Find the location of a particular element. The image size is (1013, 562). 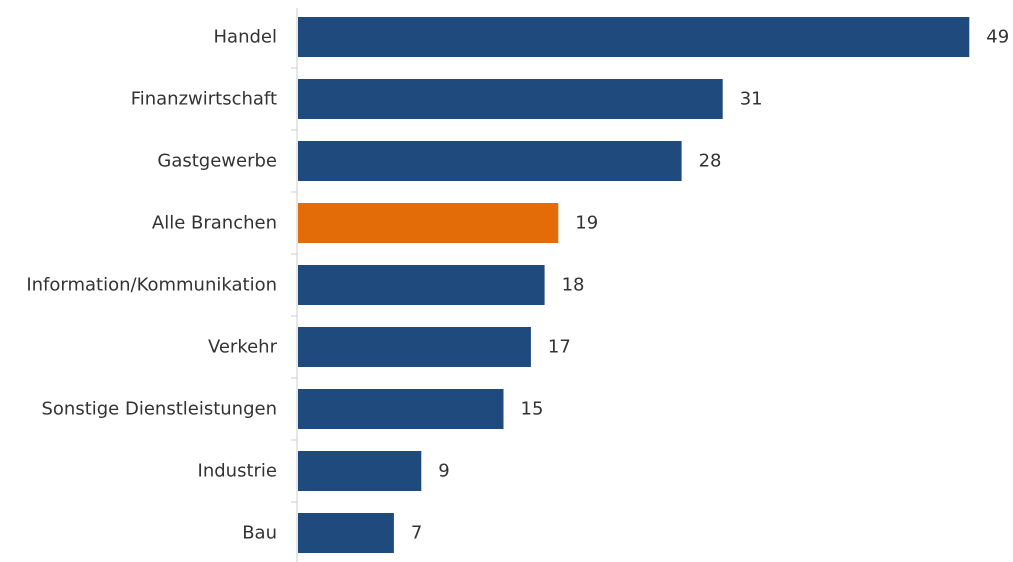

value-label: 28 is located at coordinates (710, 161).